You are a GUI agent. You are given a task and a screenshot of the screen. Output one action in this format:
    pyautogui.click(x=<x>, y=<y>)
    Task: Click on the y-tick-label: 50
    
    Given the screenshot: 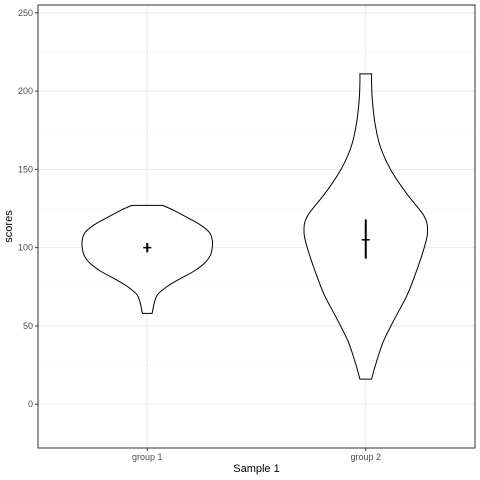 What is the action you would take?
    pyautogui.click(x=28, y=326)
    